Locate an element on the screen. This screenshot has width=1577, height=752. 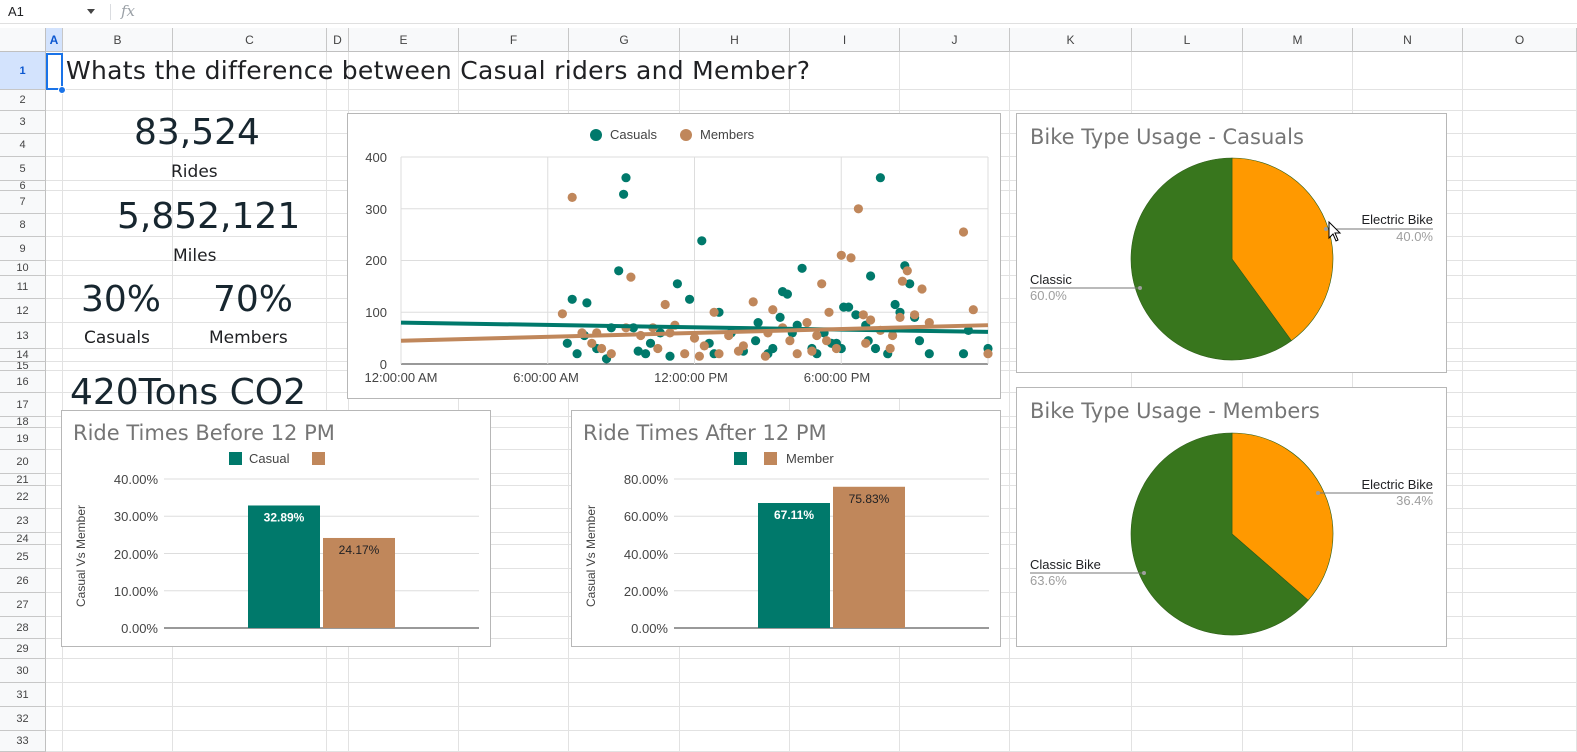
co2-value: 420Tons CO2 is located at coordinates (188, 392).